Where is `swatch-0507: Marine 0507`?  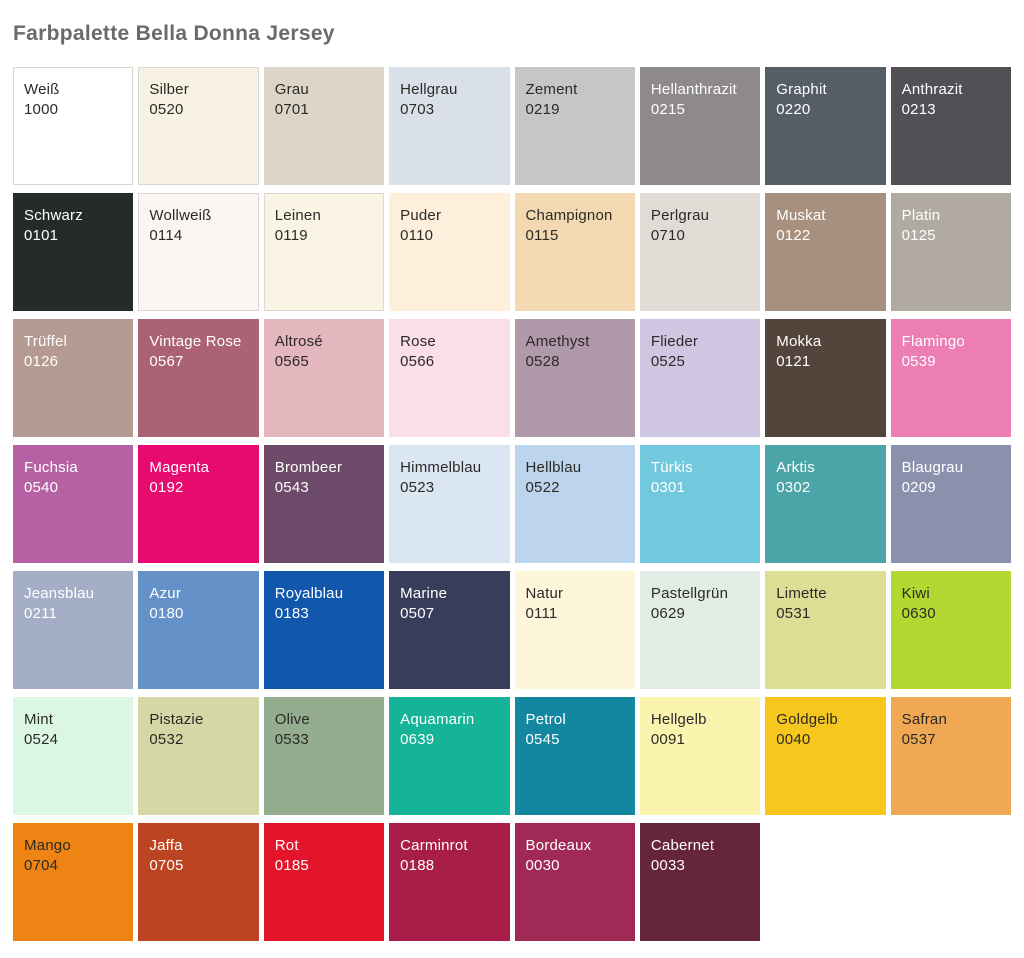
swatch-0507: Marine 0507 is located at coordinates (449, 630).